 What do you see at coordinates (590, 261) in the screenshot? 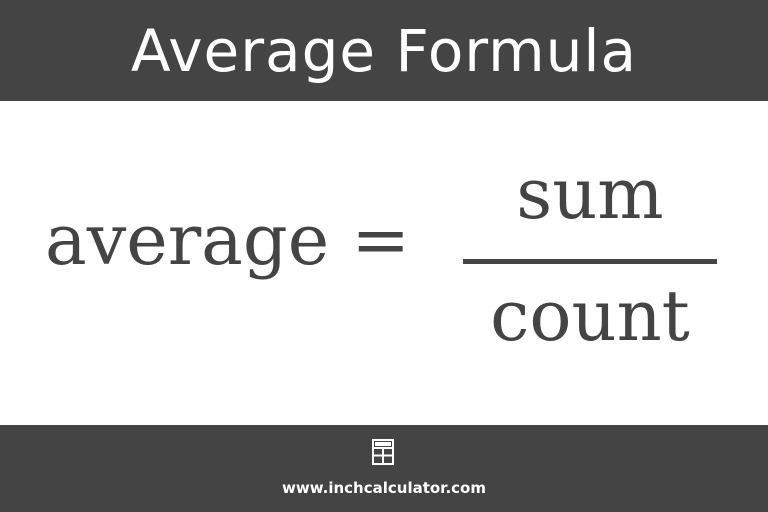
I see `fraction-bar` at bounding box center [590, 261].